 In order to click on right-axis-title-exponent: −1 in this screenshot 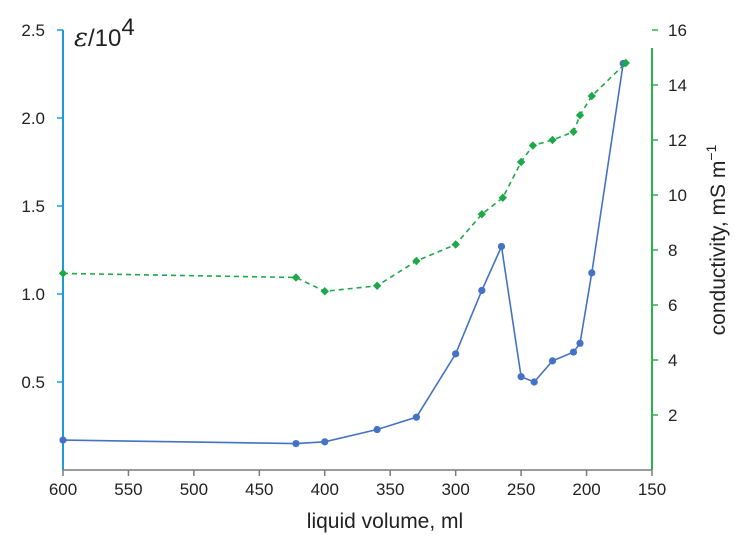, I will do `click(711, 152)`.